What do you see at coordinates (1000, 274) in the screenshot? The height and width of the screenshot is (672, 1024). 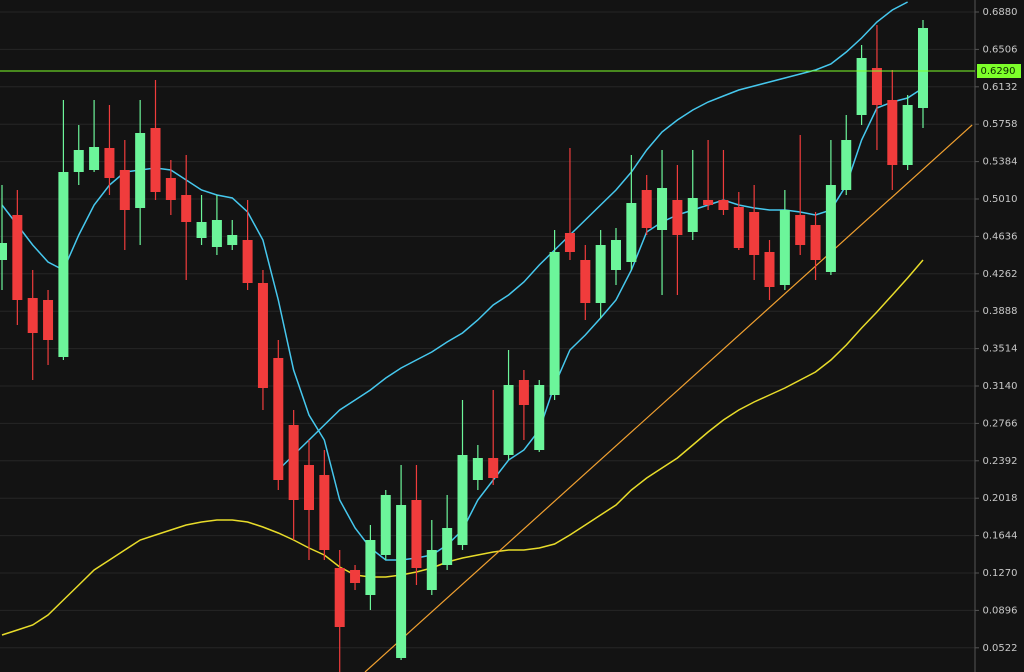 I see `y-tick-label: 0.4262` at bounding box center [1000, 274].